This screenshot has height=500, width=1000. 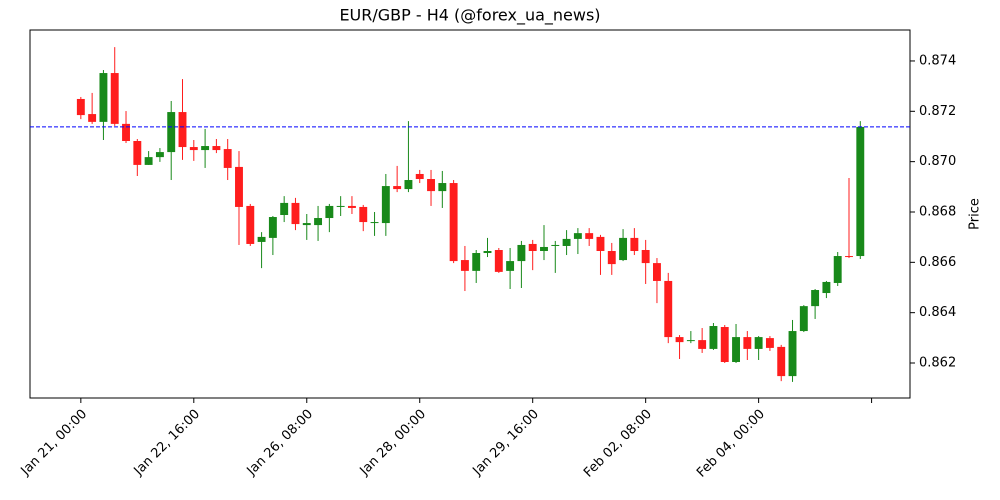 What do you see at coordinates (975, 214) in the screenshot?
I see `y-axis-label: Price` at bounding box center [975, 214].